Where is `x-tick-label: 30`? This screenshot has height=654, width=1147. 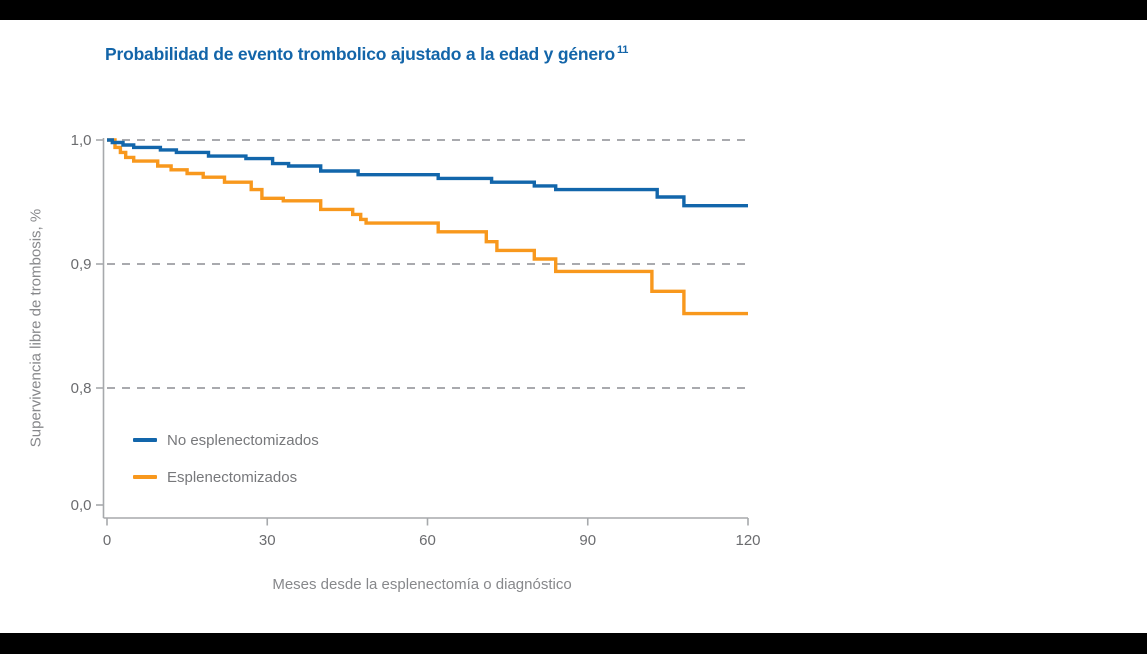
x-tick-label: 30 is located at coordinates (267, 540).